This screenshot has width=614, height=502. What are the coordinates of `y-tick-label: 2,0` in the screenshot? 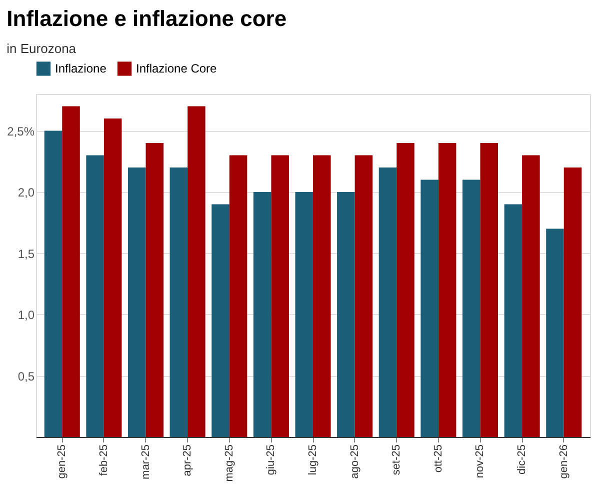 It's located at (26, 193).